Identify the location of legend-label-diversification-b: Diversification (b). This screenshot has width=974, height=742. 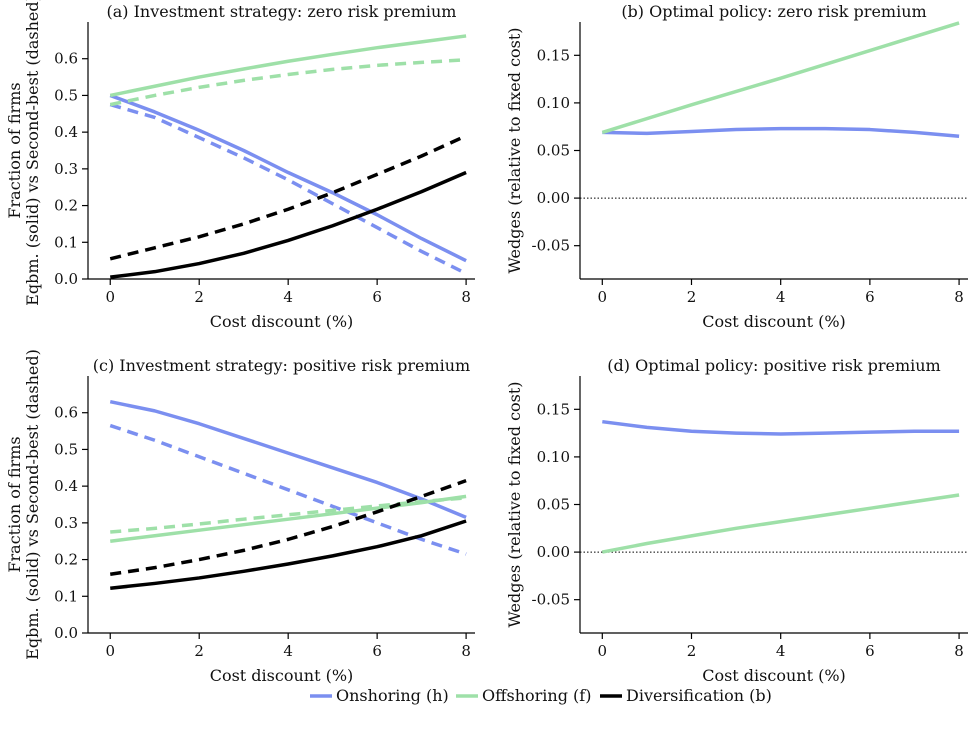
(699, 695).